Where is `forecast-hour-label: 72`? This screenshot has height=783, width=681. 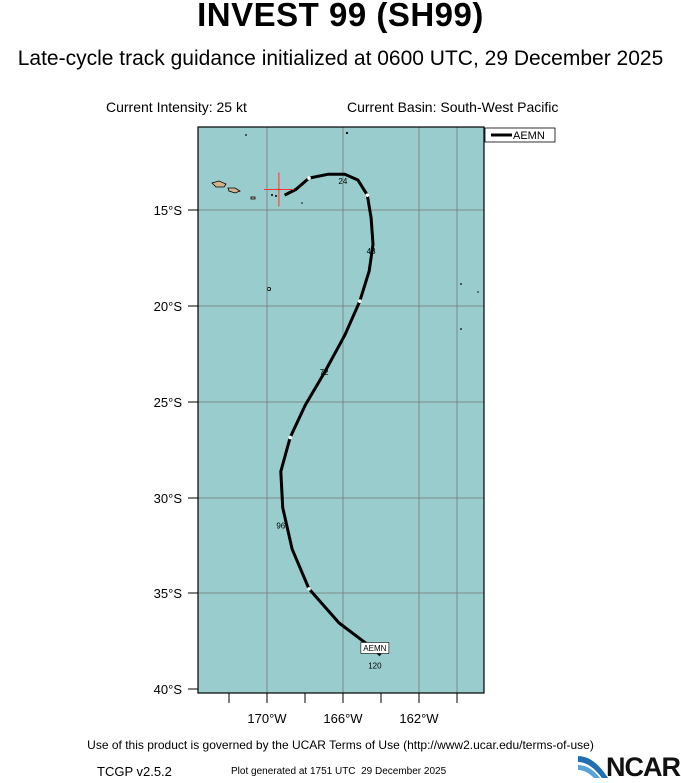 forecast-hour-label: 72 is located at coordinates (324, 372).